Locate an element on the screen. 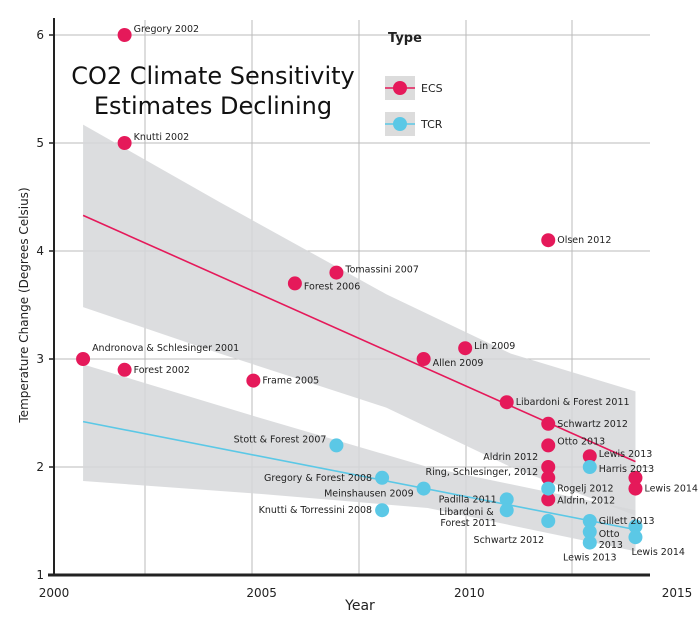 Image resolution: width=700 pixels, height=622 pixels. legend: Type ECS TCR is located at coordinates (414, 83).